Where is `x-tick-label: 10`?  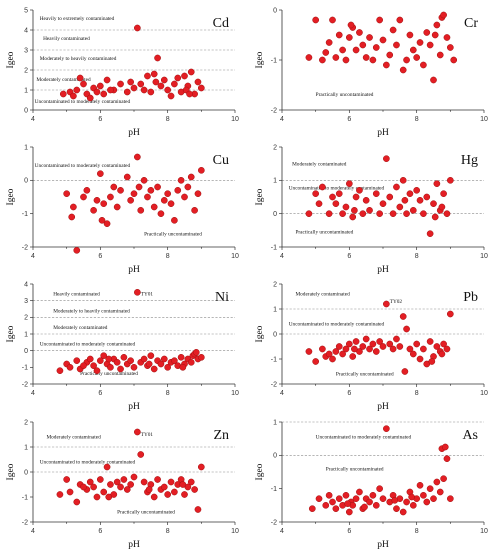 x-tick-label: 10 is located at coordinates (235, 256).